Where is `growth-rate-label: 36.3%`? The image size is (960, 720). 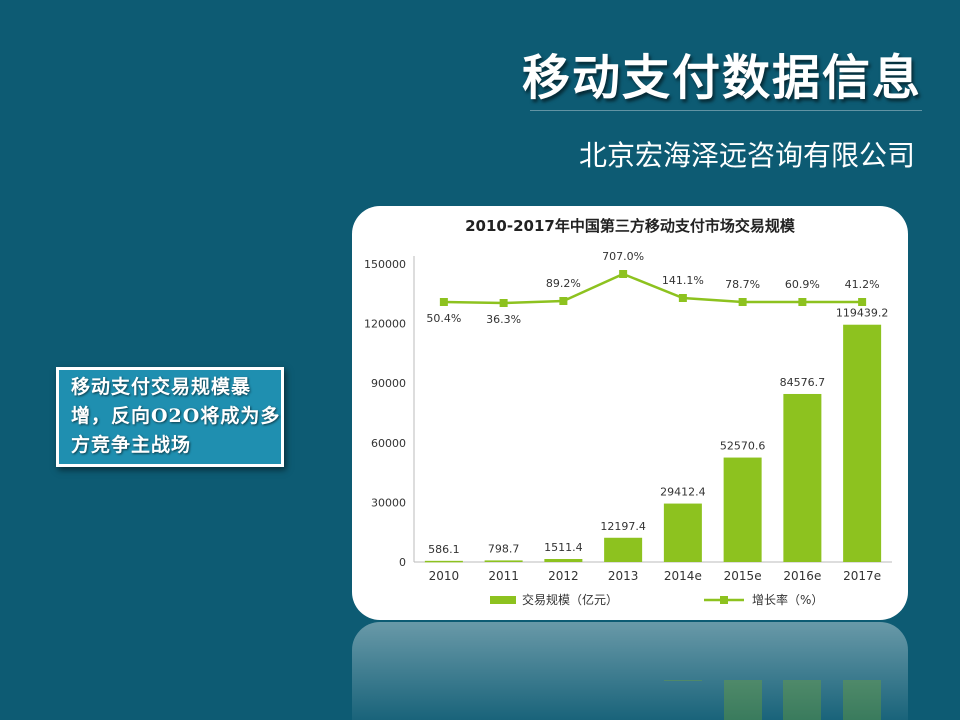
growth-rate-label: 36.3% is located at coordinates (503, 319).